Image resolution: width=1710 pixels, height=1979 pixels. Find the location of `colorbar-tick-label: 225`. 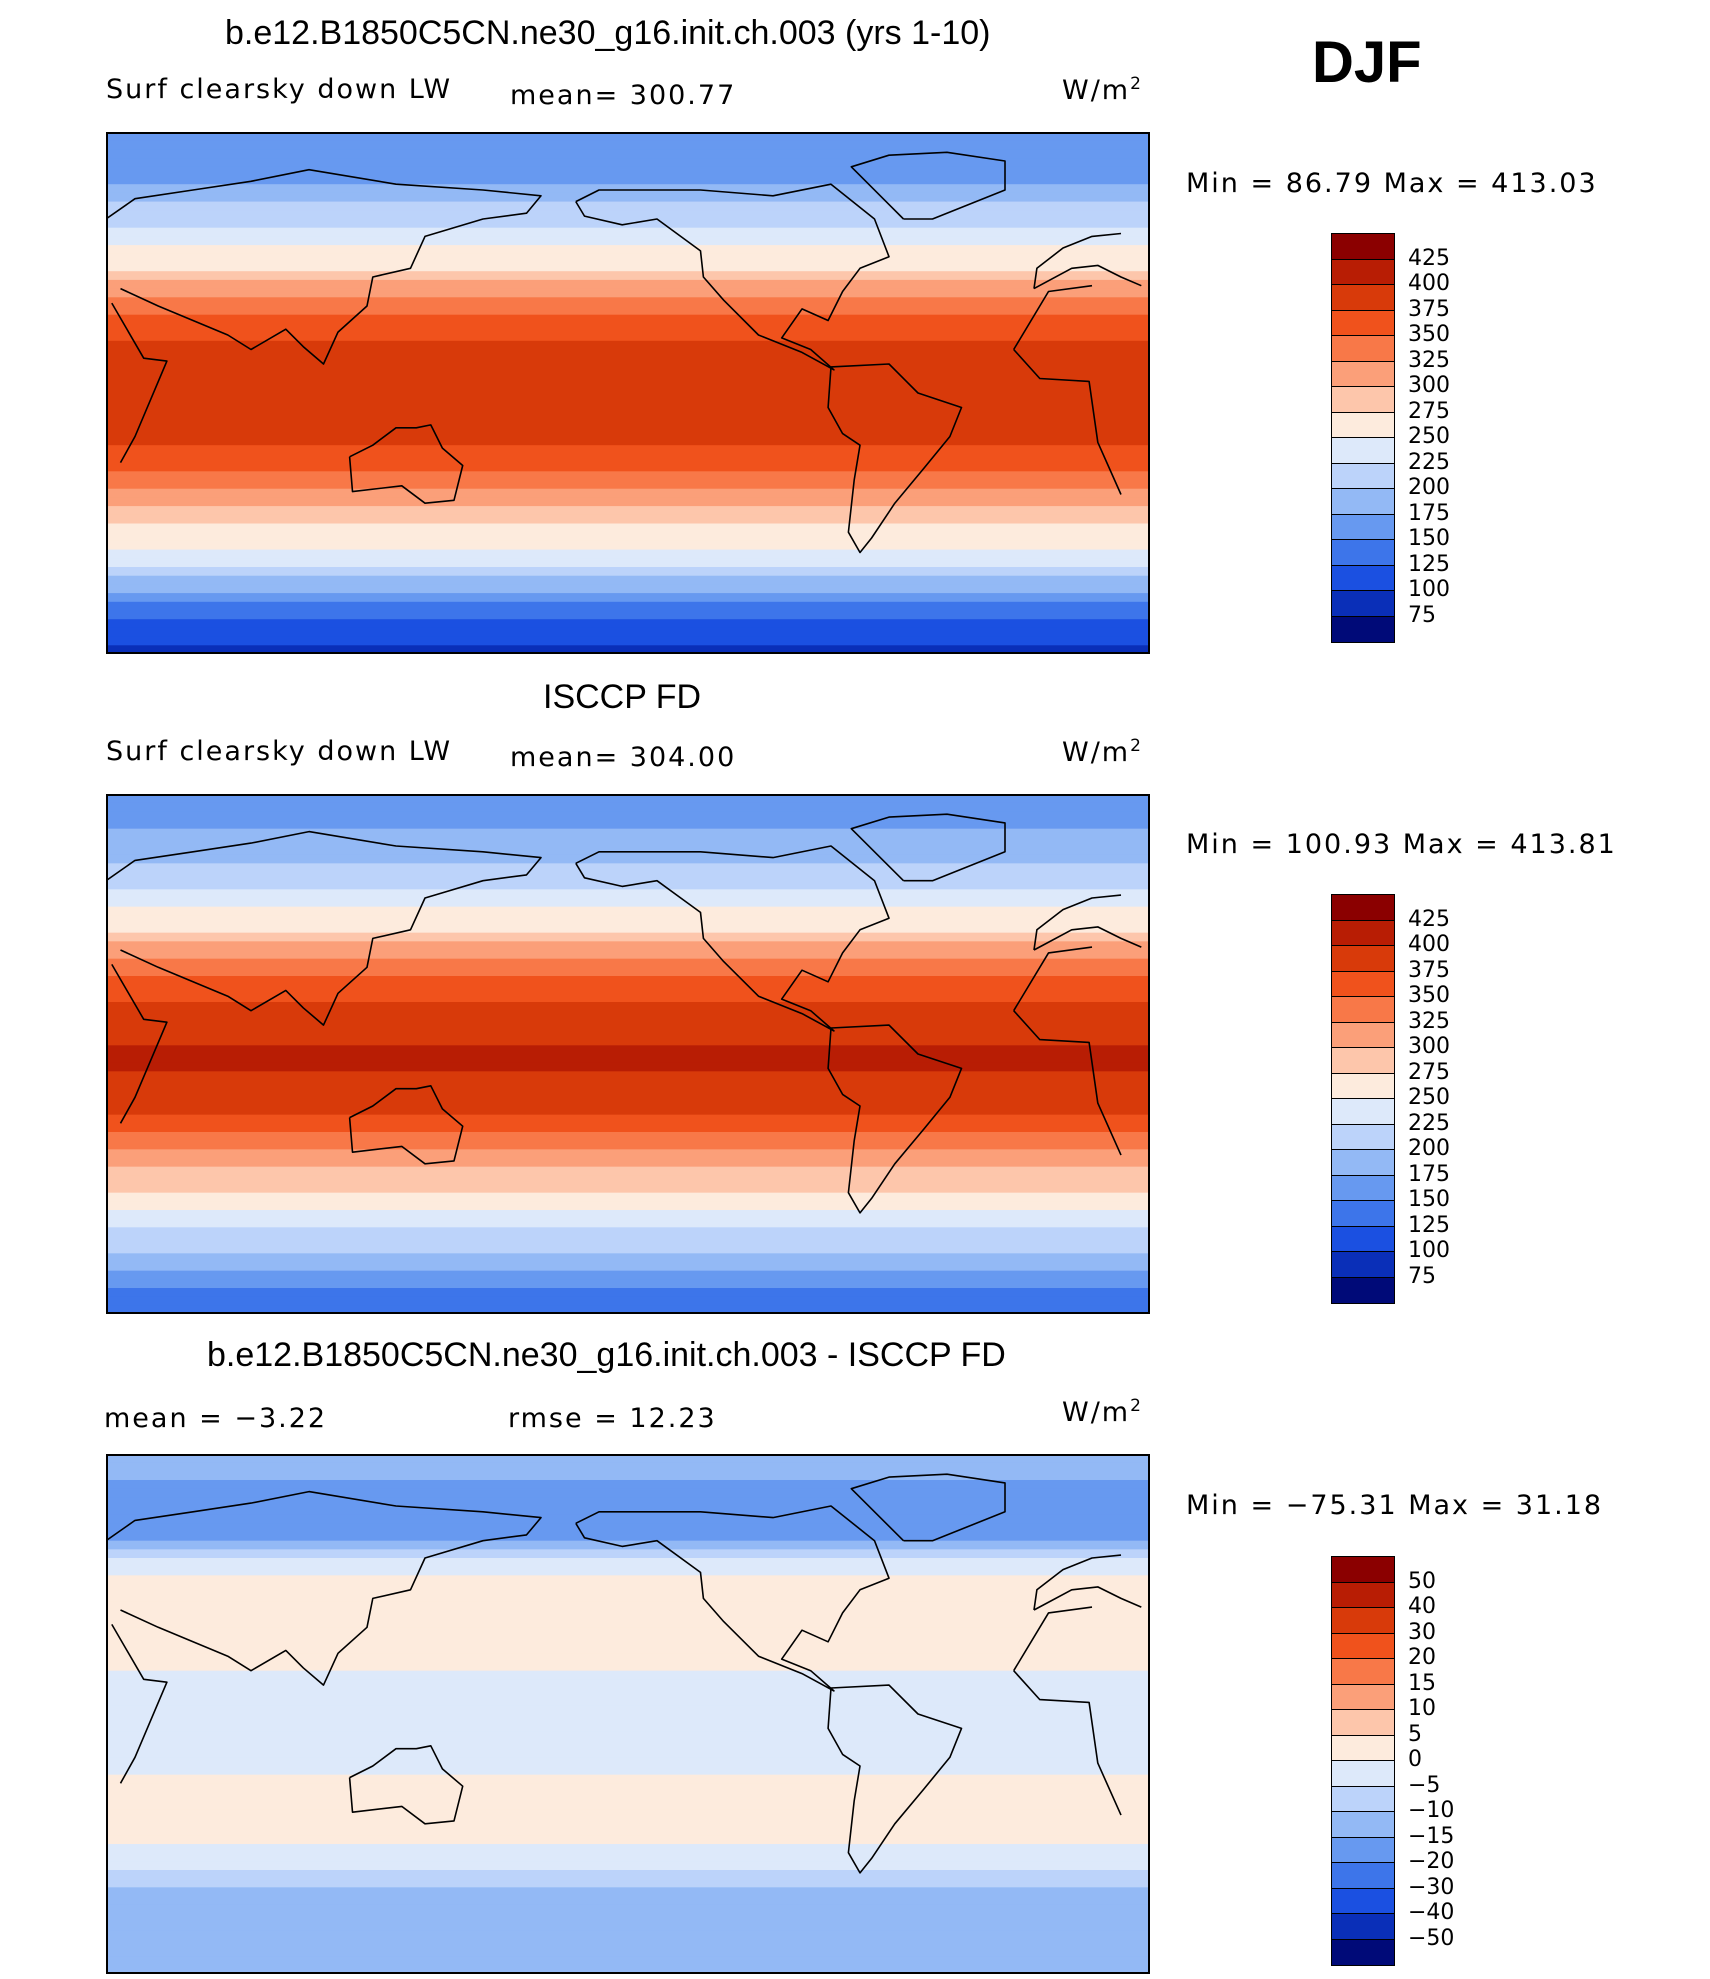

colorbar-tick-label: 225 is located at coordinates (1429, 462).